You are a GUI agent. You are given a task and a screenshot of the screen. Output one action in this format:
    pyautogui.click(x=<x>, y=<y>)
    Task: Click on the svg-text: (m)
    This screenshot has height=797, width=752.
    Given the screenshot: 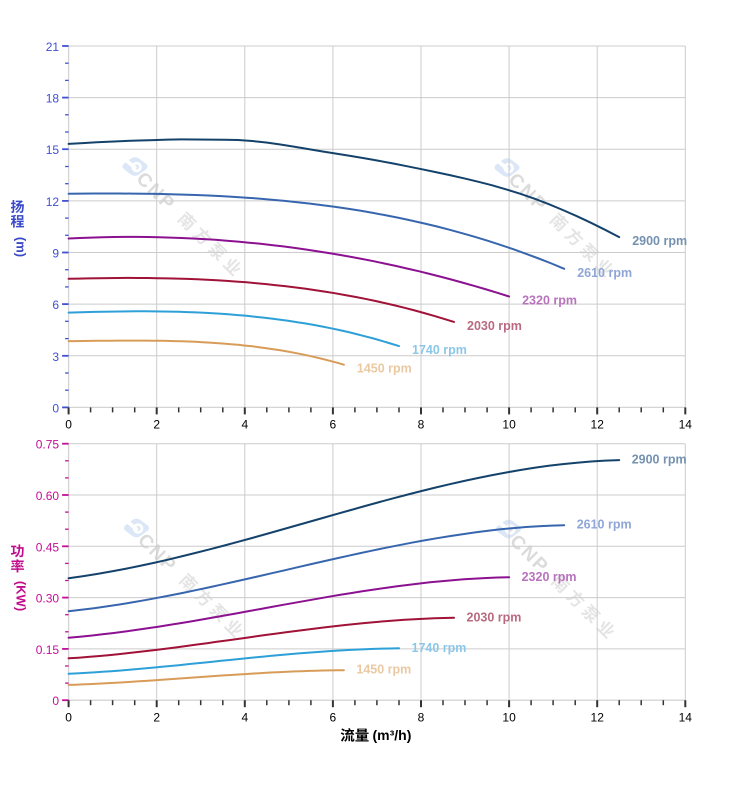 What is the action you would take?
    pyautogui.click(x=21, y=247)
    